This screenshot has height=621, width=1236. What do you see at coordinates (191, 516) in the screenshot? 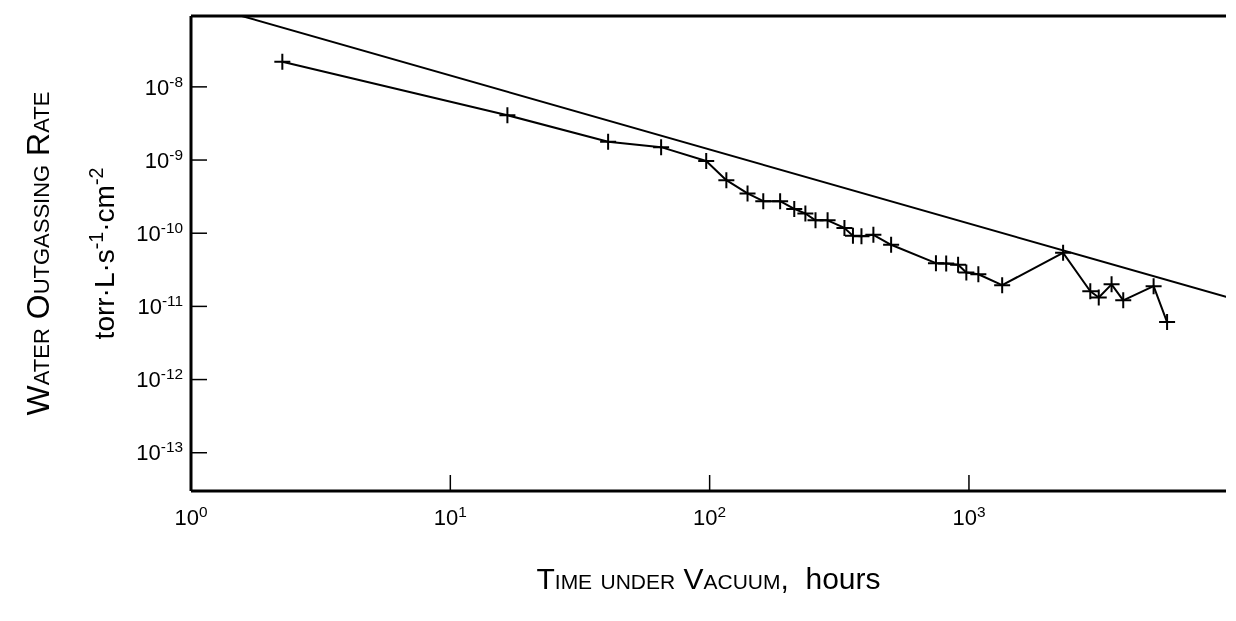
I see `x-tick-label: 10$^{0}$` at bounding box center [191, 516].